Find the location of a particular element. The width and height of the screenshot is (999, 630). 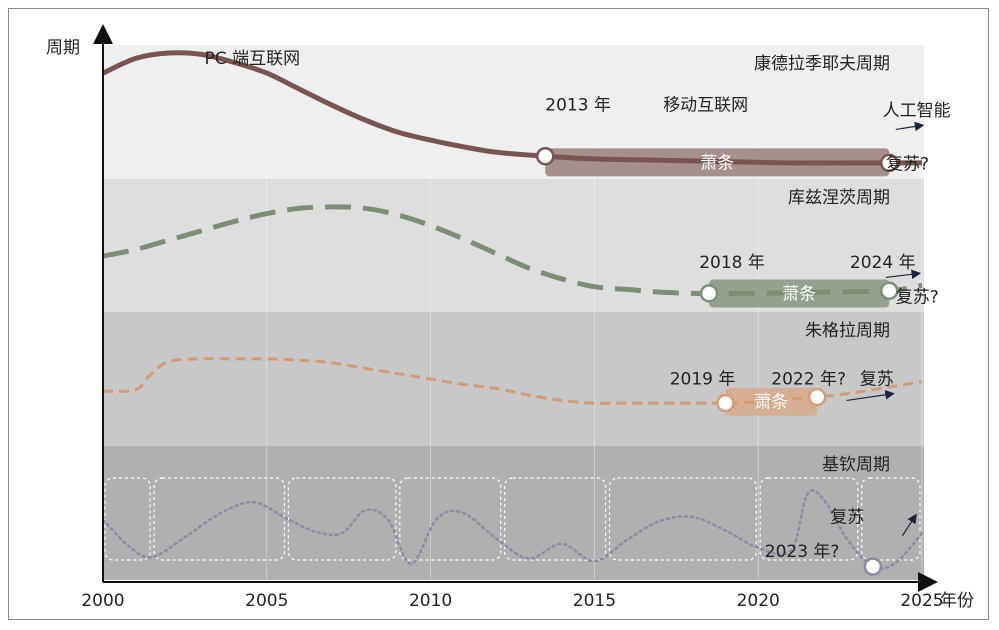

annotation-label: 2023 年? is located at coordinates (802, 552).